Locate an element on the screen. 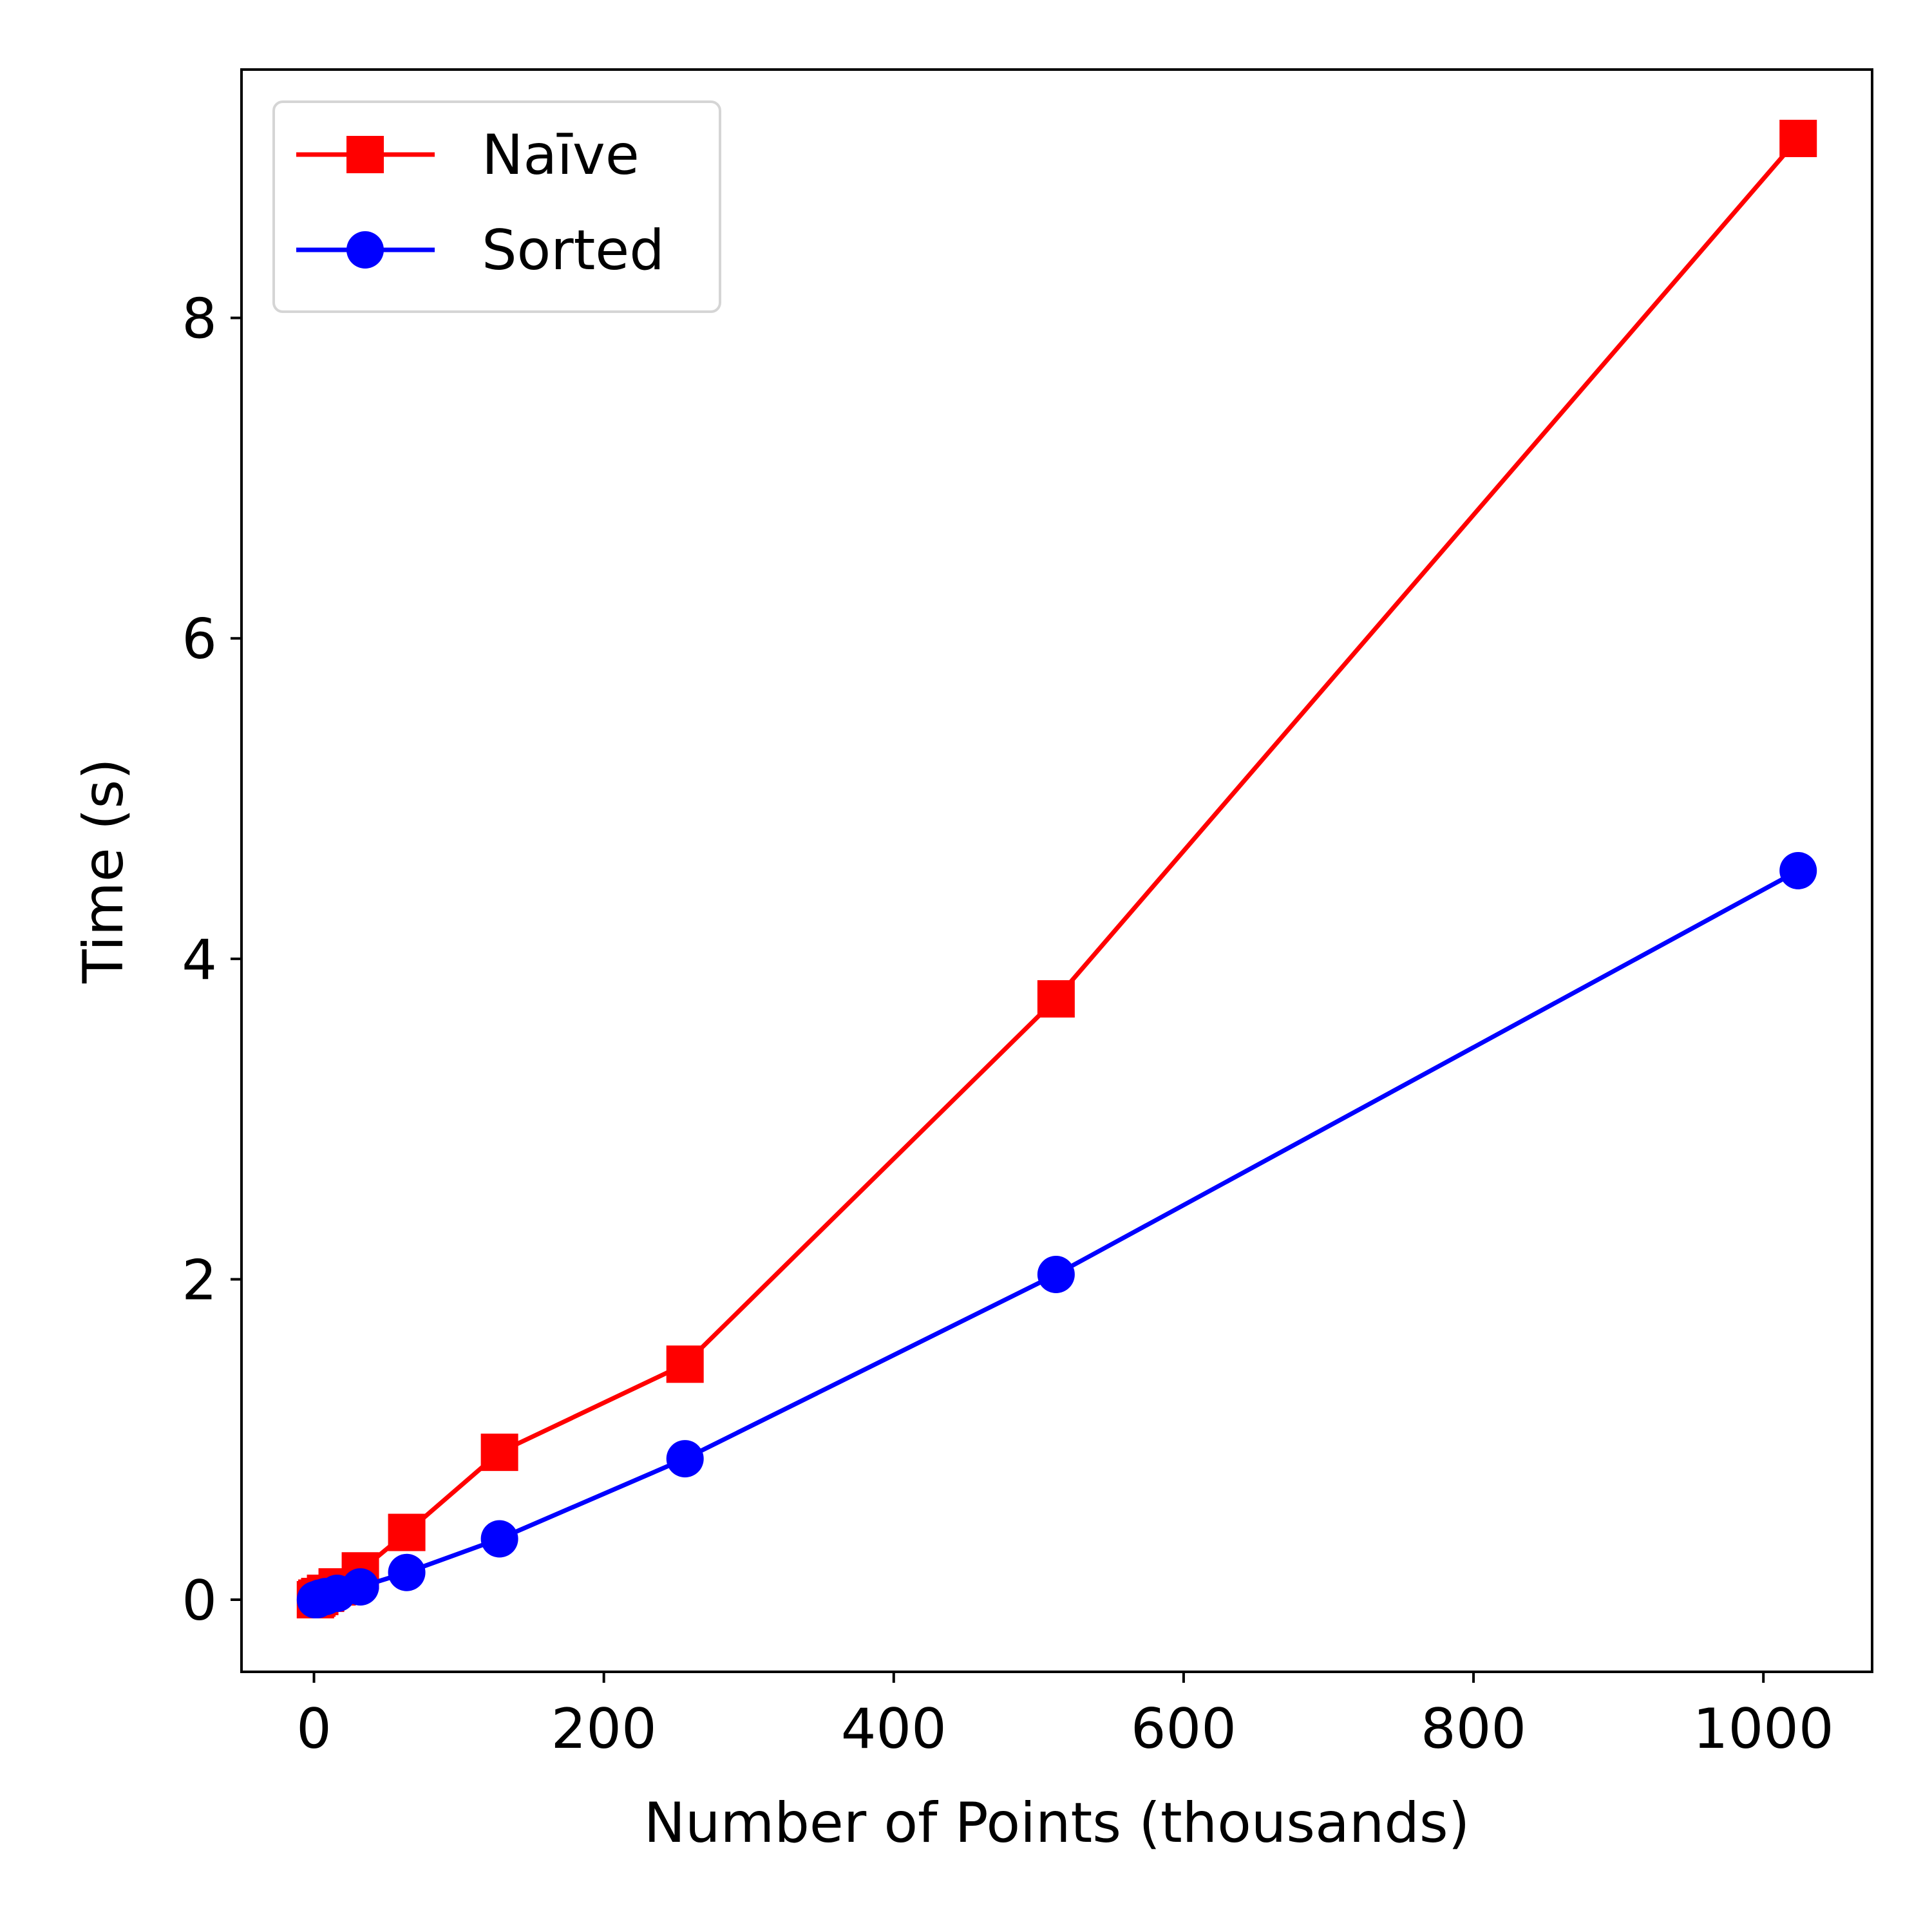 This screenshot has width=1932, height=1932. x-tick-label: 800 is located at coordinates (1473, 1729).